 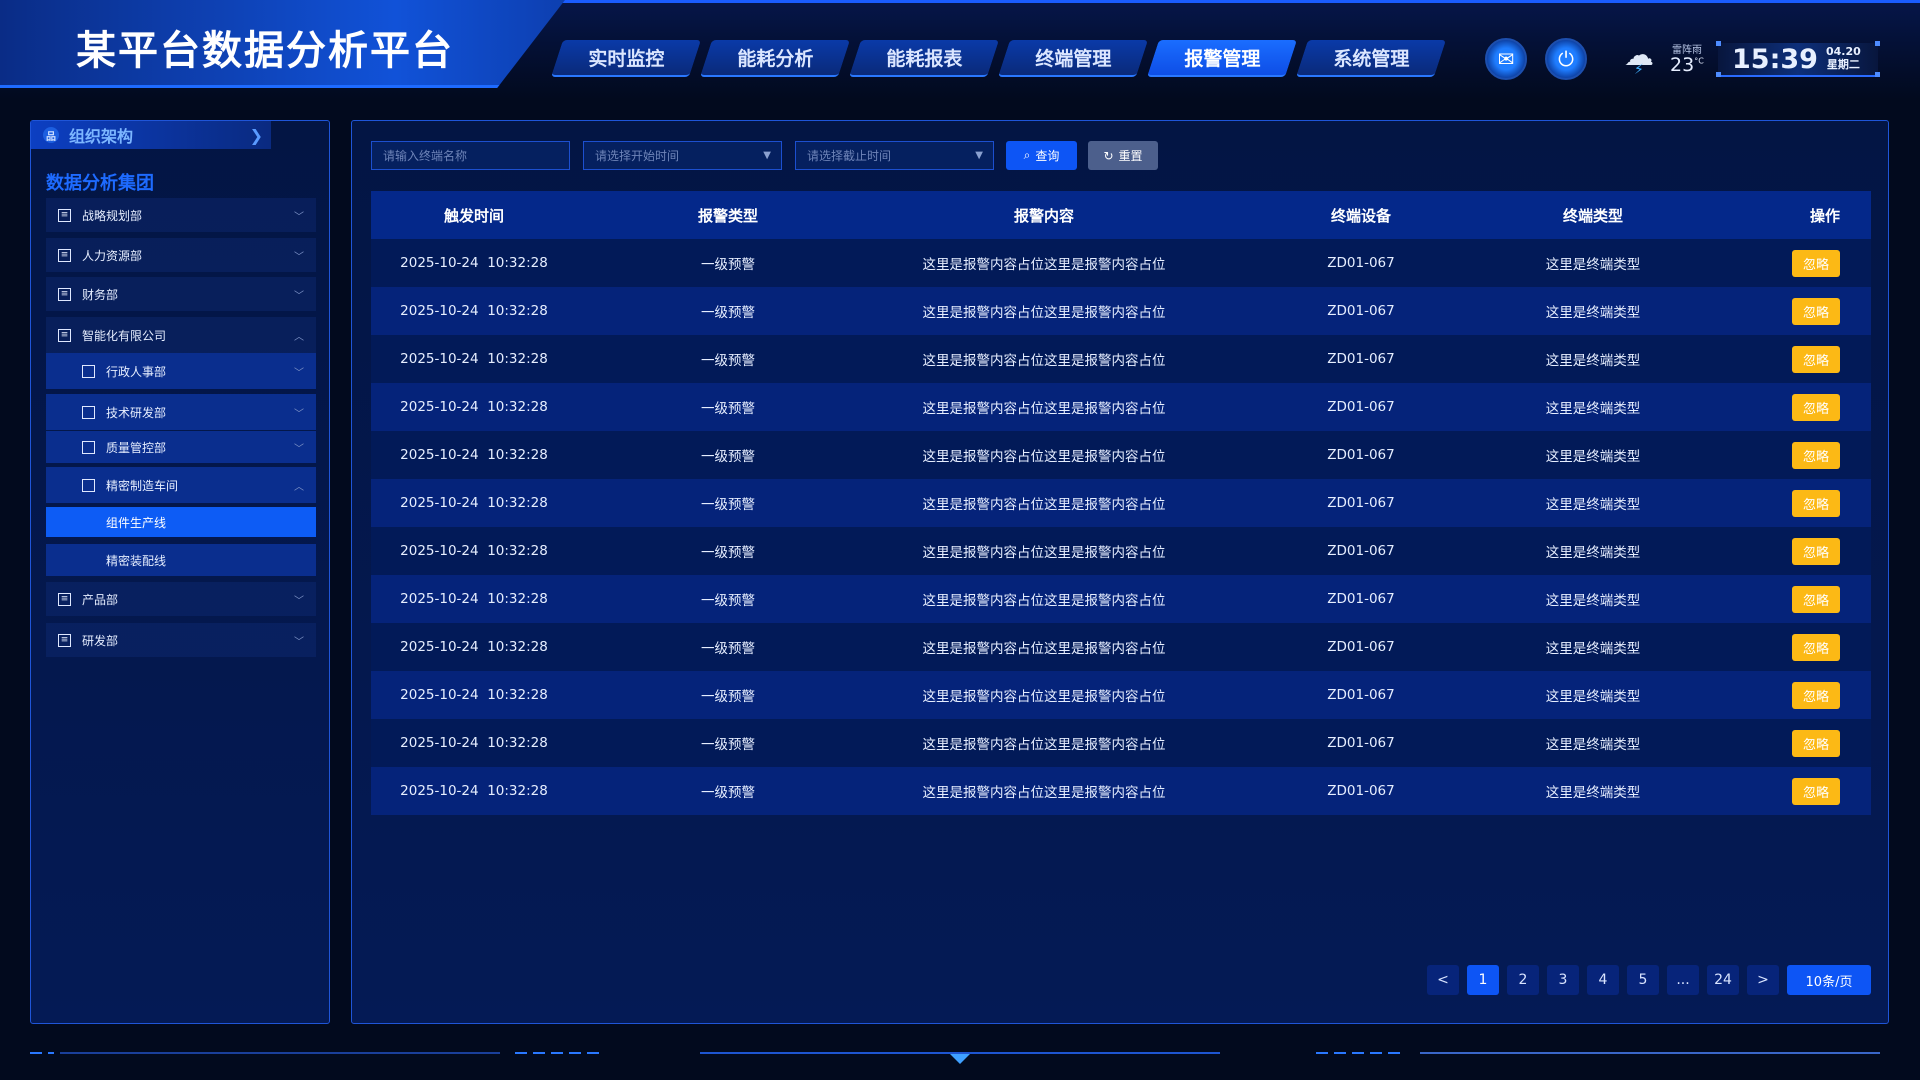 I want to click on tree-item-label: 精密装配线, so click(x=136, y=560).